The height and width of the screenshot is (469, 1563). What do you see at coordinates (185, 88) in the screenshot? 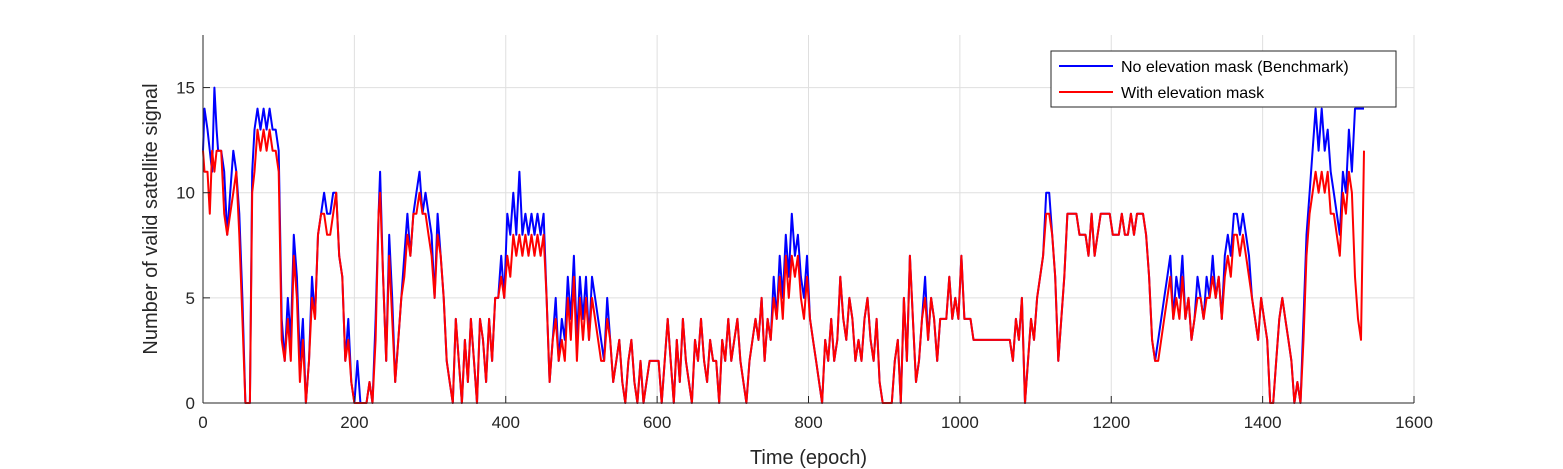
I see `y-tick-label: 15` at bounding box center [185, 88].